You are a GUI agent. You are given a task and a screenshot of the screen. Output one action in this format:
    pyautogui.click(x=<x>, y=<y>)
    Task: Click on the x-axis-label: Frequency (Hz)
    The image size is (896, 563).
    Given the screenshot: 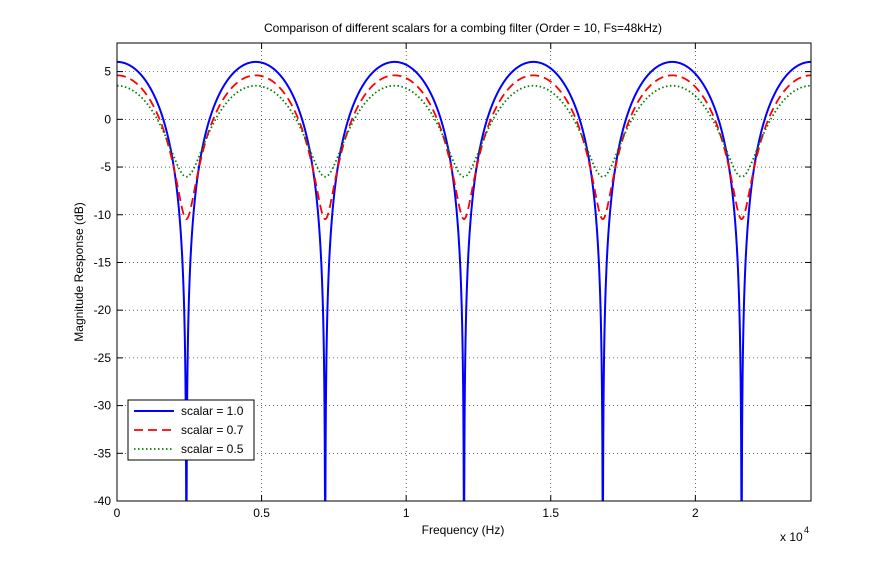 What is the action you would take?
    pyautogui.click(x=463, y=530)
    